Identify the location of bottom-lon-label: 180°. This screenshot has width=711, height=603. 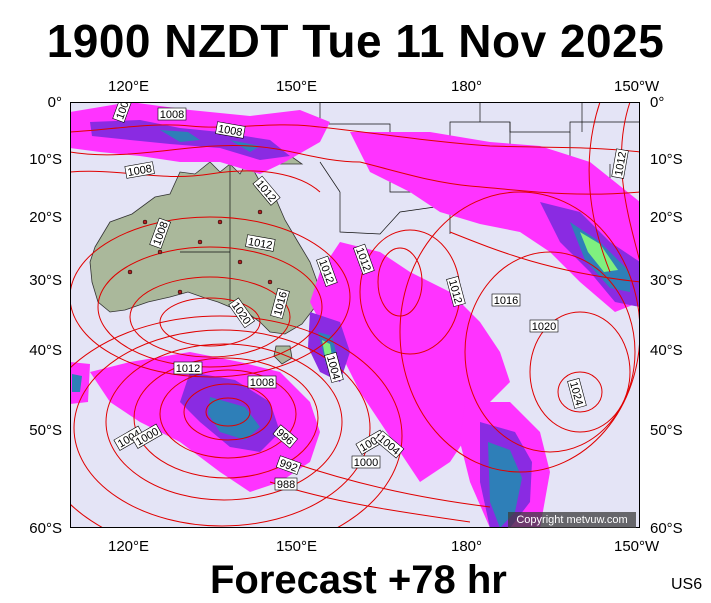
(467, 546).